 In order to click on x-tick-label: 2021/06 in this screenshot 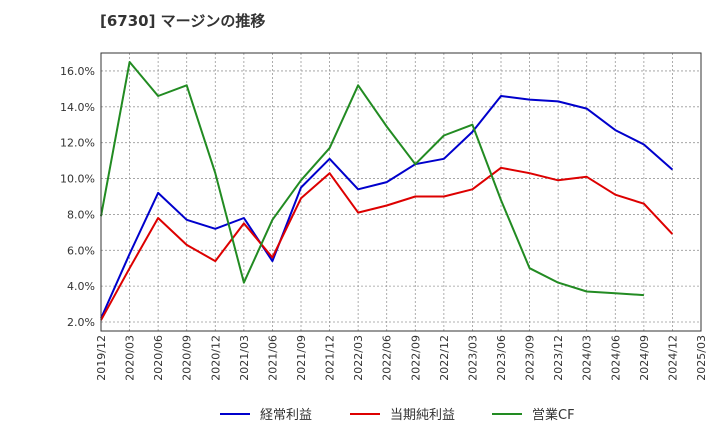, I will do `click(272, 358)`.